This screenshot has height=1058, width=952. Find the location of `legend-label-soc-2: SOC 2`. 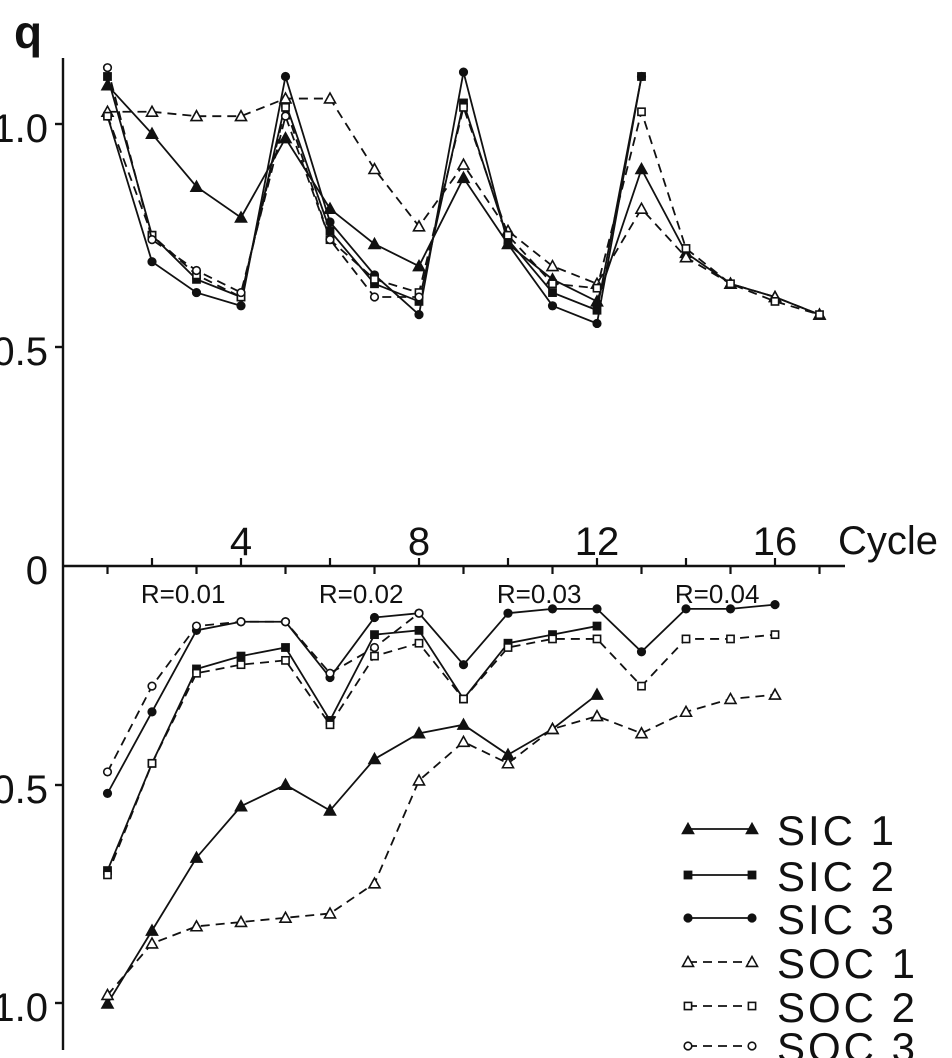

legend-label-soc-2: SOC 2 is located at coordinates (847, 1007).